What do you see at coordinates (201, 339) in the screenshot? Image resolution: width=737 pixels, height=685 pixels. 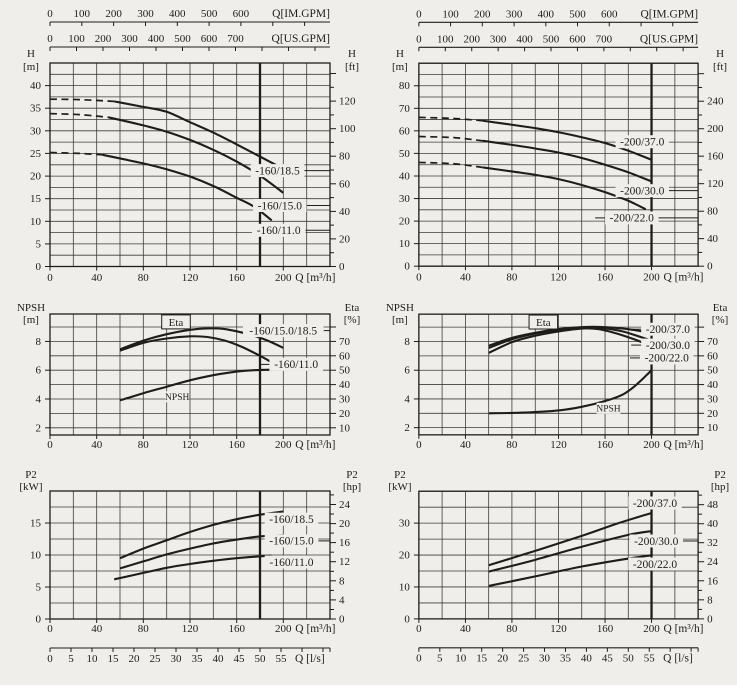 I see `curve-eta-160-15.0-18.5` at bounding box center [201, 339].